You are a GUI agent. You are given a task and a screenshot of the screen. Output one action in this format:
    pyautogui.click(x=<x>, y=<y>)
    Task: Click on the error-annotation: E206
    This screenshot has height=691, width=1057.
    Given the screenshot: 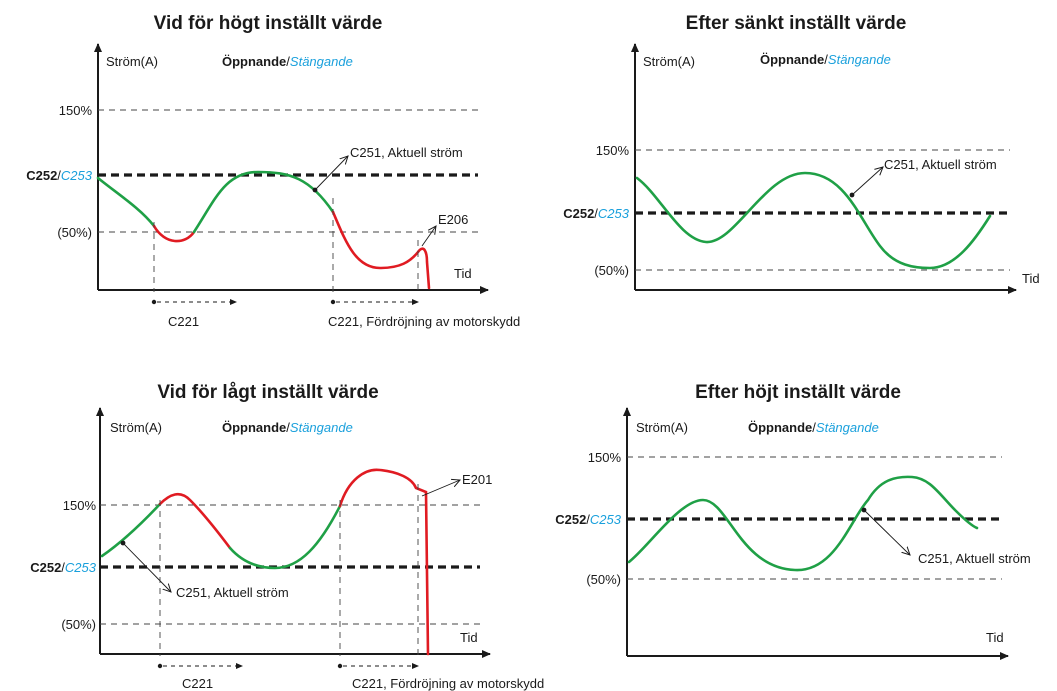 What is the action you would take?
    pyautogui.click(x=453, y=219)
    